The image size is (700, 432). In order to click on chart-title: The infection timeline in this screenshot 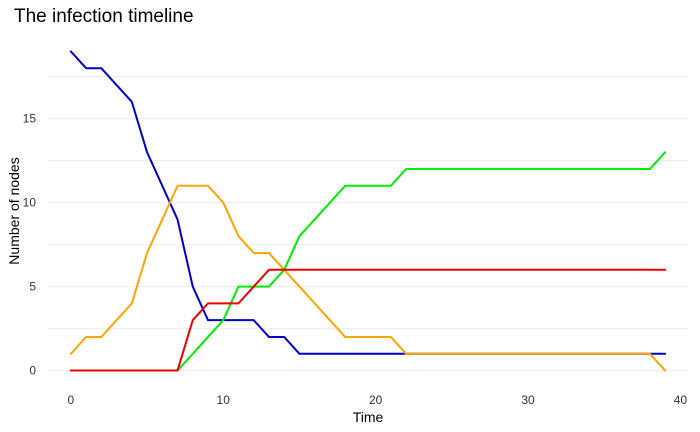, I will do `click(104, 16)`.